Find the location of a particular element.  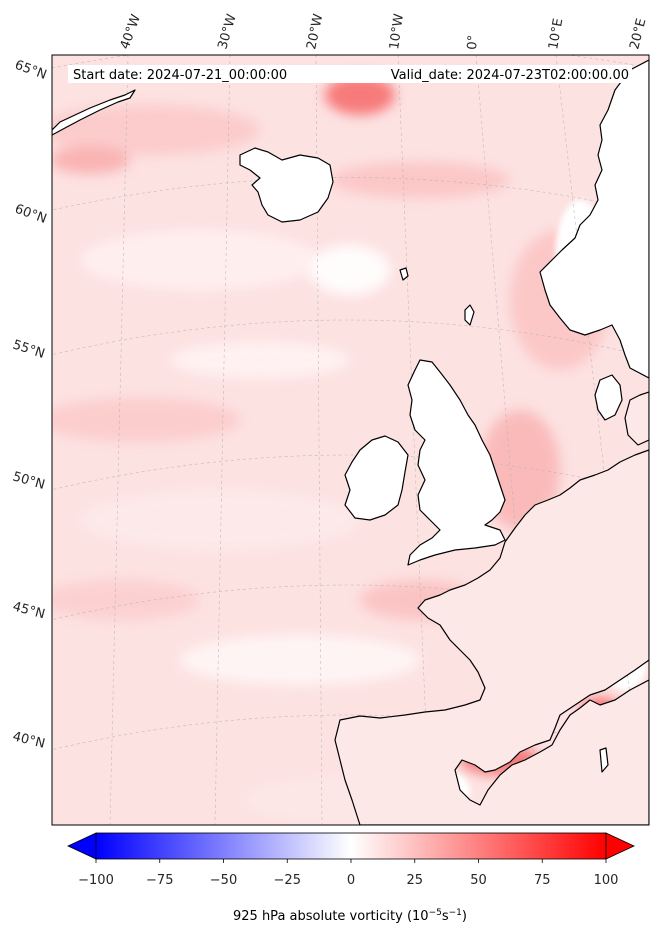

lon-label-30w: 30°W is located at coordinates (227, 31).